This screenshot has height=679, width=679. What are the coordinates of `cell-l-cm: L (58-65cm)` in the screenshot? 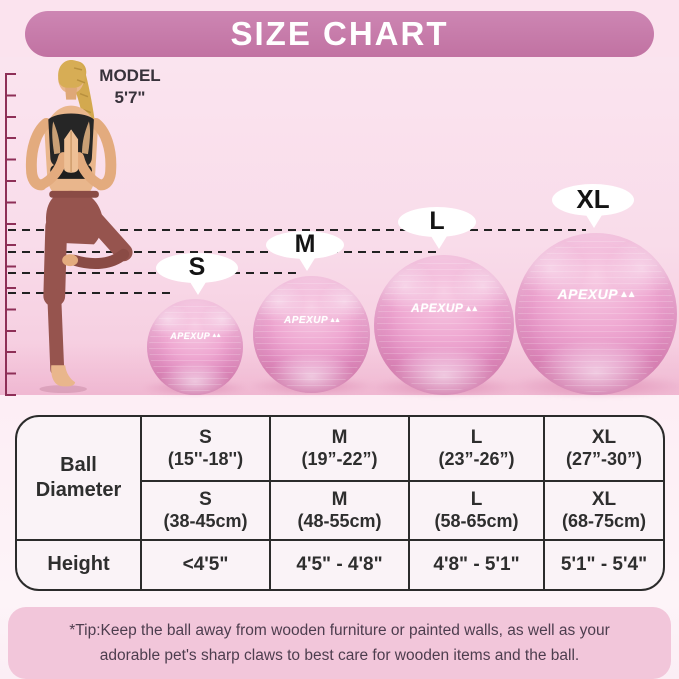 It's located at (475, 509).